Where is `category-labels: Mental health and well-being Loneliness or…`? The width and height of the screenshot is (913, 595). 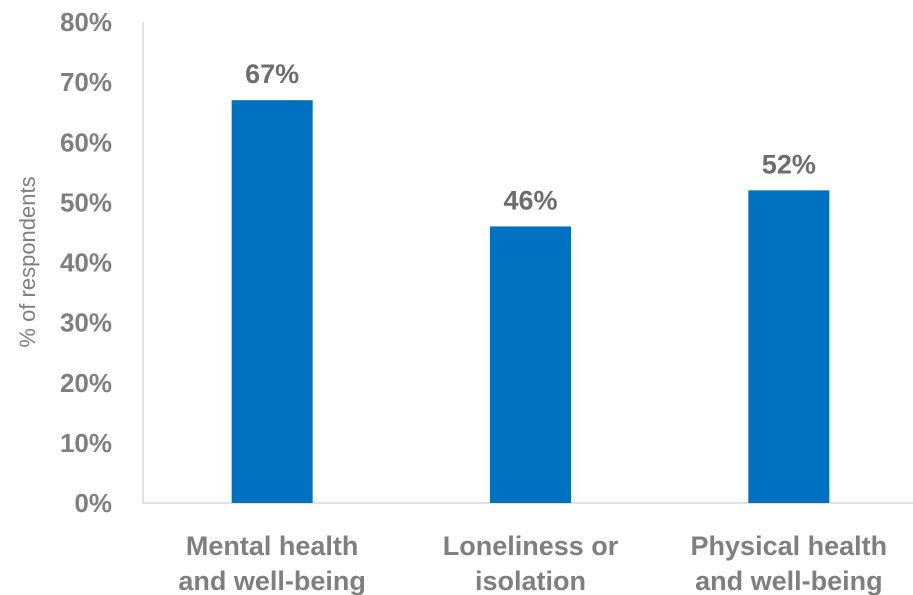
category-labels: Mental health and well-being Loneliness or… is located at coordinates (532, 563).